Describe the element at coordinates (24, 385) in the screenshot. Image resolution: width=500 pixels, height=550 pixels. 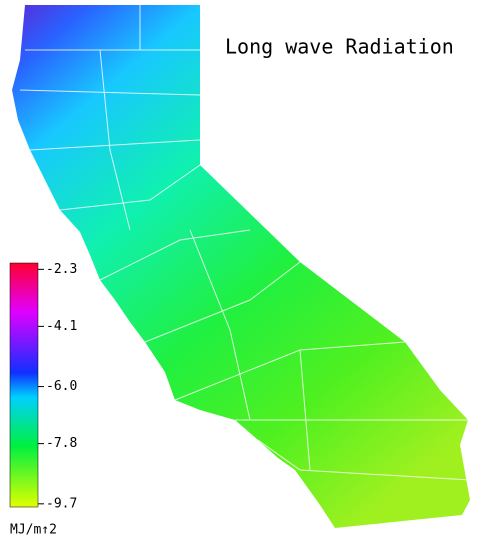
I see `colorbar` at that location.